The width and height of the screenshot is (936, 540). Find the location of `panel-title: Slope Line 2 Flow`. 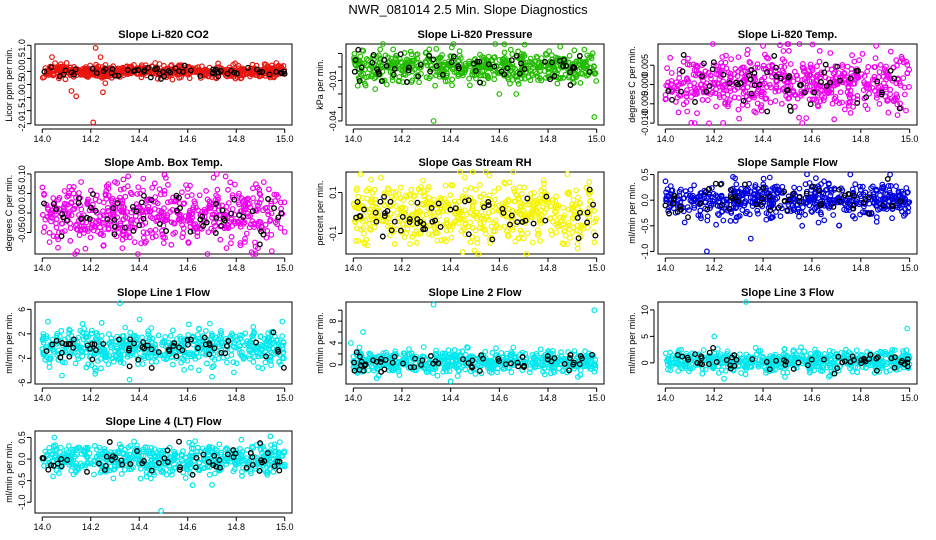

panel-title: Slope Line 2 Flow is located at coordinates (475, 293).